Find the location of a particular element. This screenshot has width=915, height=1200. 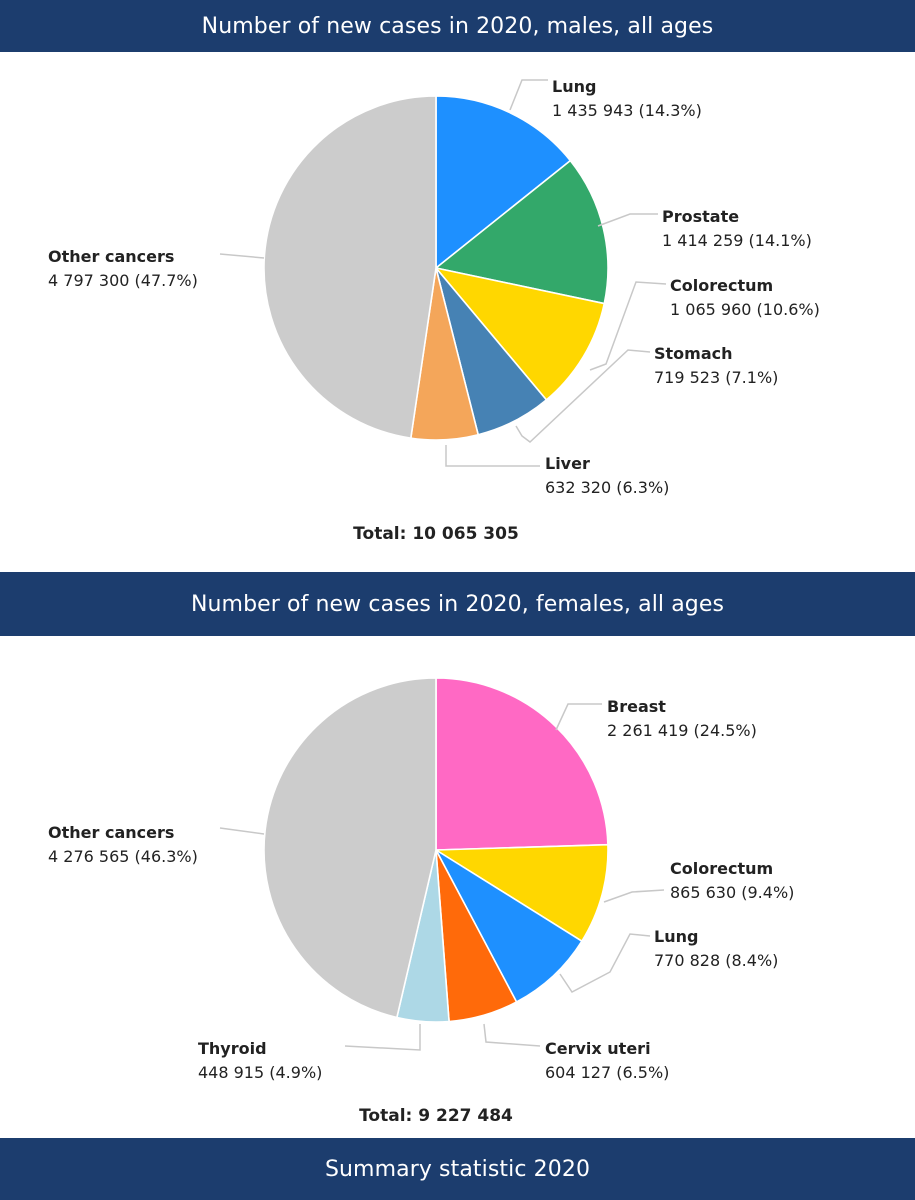

slice-label-colorectum: Colorectum 1 065 960 (10.6%) is located at coordinates (745, 297).